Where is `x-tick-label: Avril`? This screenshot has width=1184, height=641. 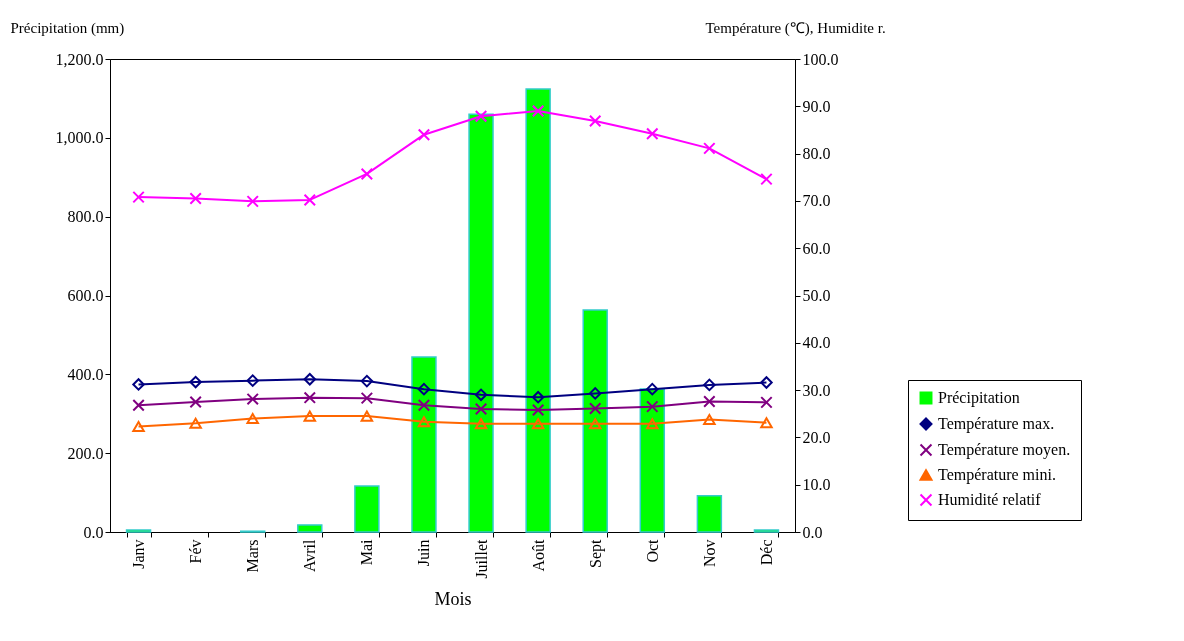
x-tick-label: Avril is located at coordinates (310, 555).